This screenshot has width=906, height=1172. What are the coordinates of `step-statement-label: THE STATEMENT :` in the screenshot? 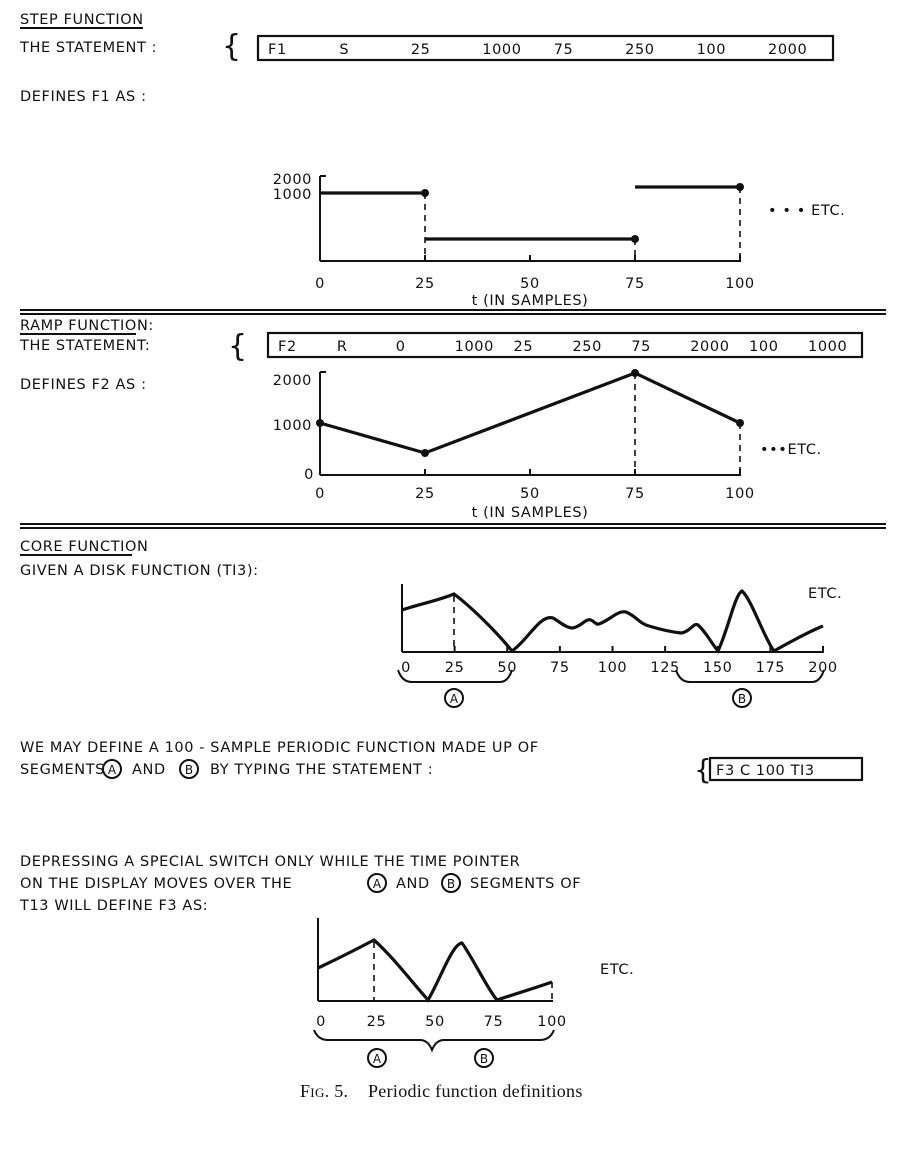 It's located at (88, 48).